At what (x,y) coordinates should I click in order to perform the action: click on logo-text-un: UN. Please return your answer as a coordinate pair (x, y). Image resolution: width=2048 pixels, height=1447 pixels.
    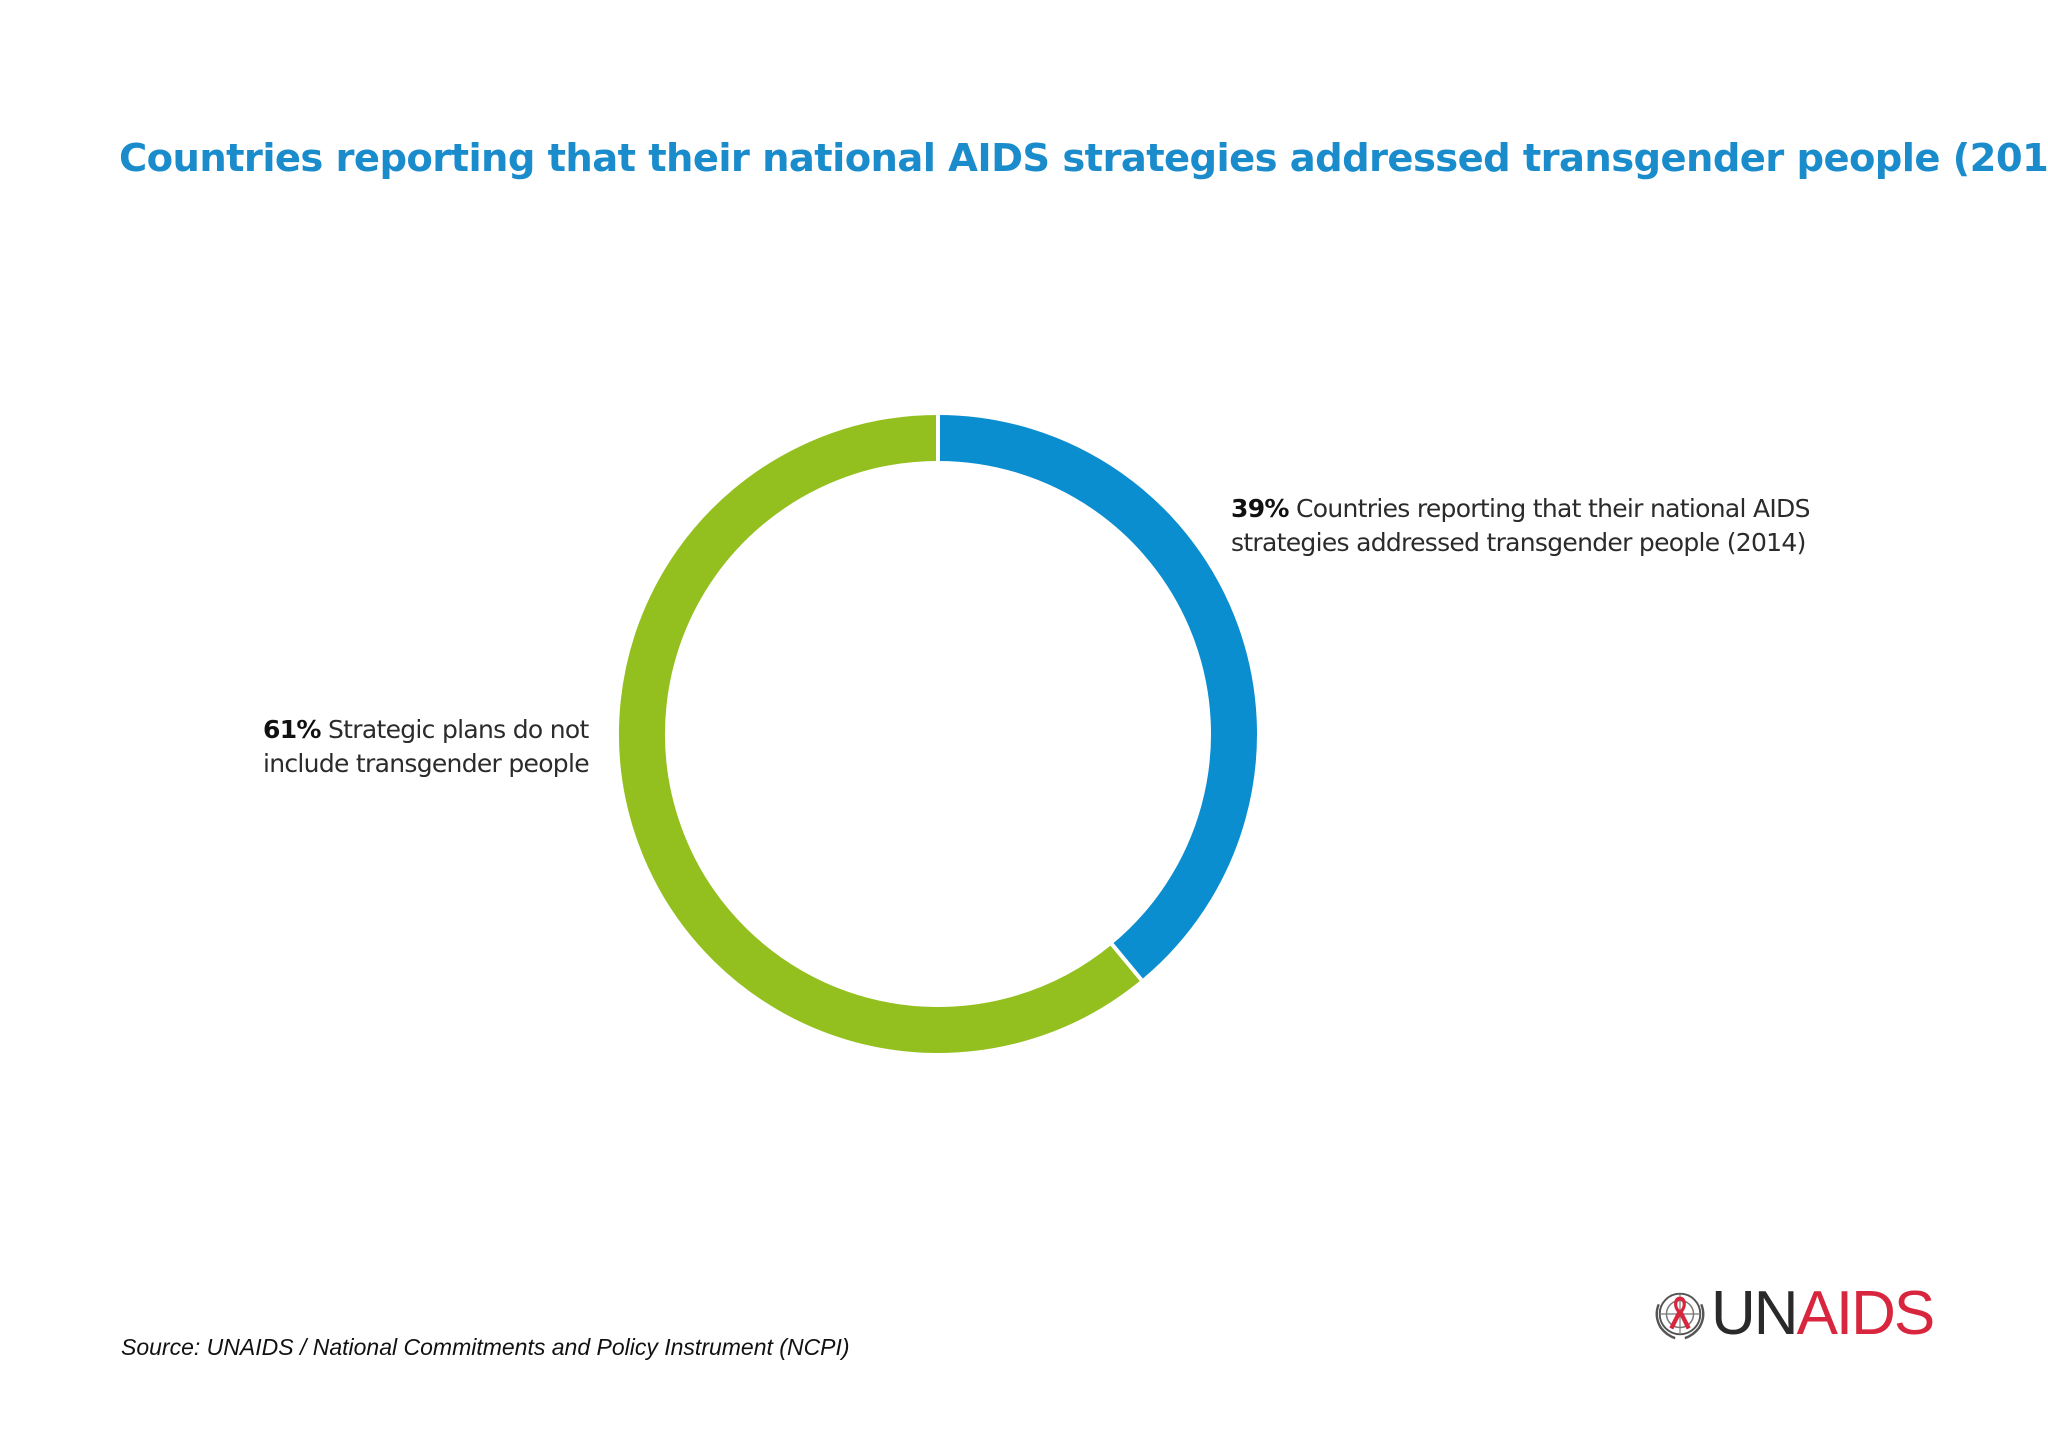
    Looking at the image, I should click on (1755, 1313).